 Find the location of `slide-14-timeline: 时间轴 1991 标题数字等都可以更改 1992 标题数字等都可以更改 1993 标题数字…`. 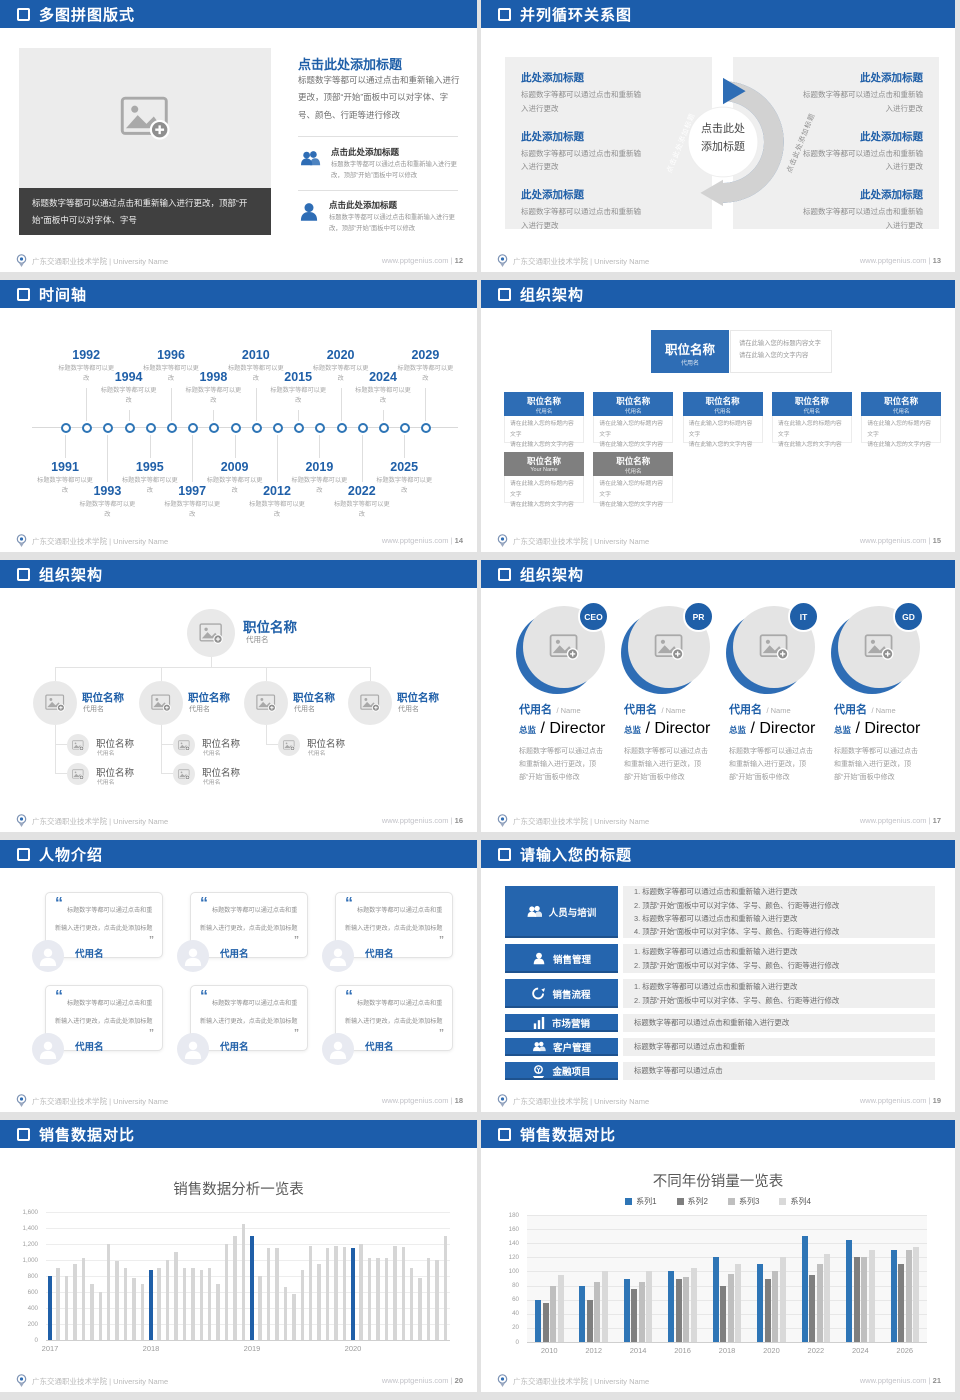

slide-14-timeline: 时间轴 1991 标题数字等都可以更改 1992 标题数字等都可以更改 1993 标题数字… is located at coordinates (238, 416).